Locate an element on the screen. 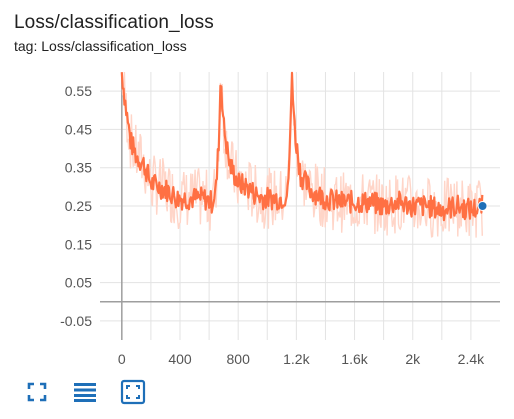 This screenshot has height=419, width=514. x-tick-label: 2k is located at coordinates (413, 359).